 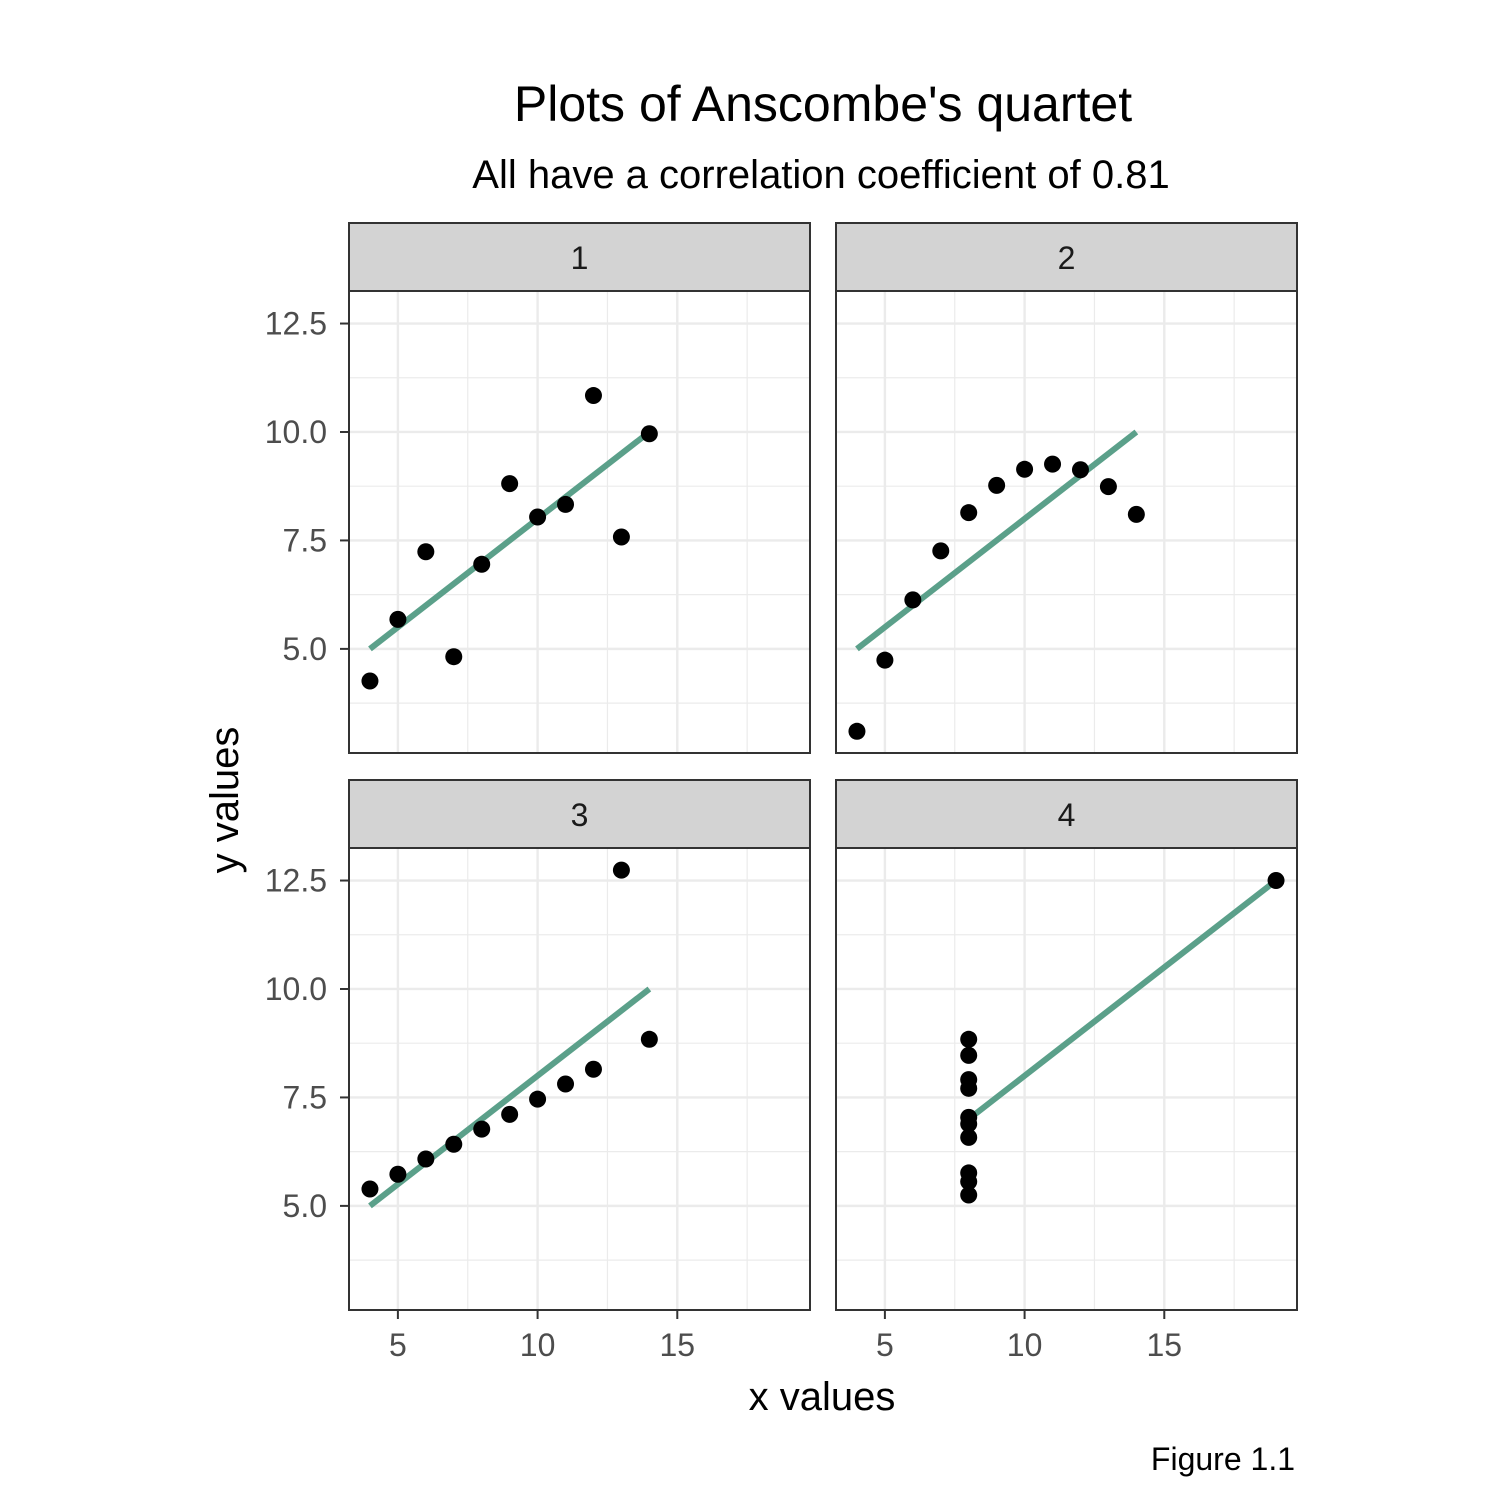 I want to click on strip-label: 3, so click(x=580, y=815).